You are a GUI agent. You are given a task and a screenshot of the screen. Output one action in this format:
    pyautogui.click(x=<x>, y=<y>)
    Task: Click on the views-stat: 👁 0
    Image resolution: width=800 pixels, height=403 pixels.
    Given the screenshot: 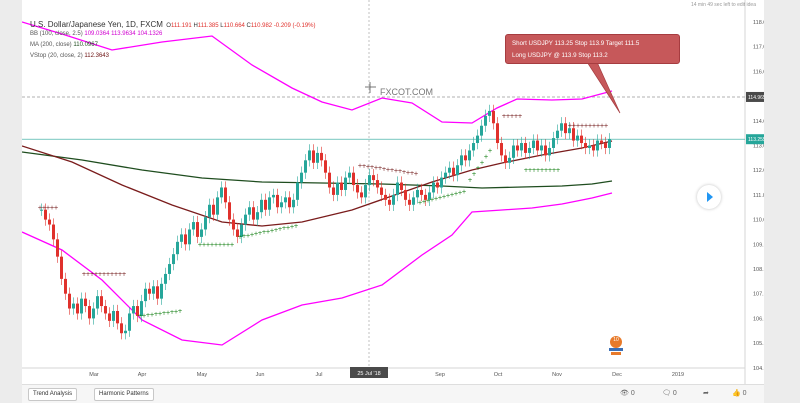 What is the action you would take?
    pyautogui.click(x=627, y=393)
    